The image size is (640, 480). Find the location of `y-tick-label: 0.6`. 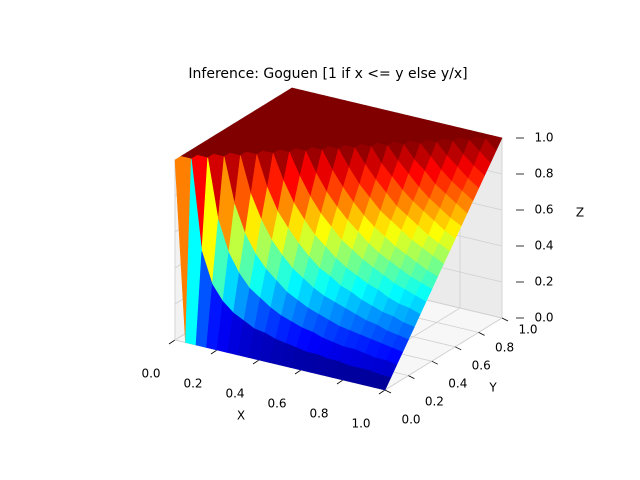

y-tick-label: 0.6 is located at coordinates (481, 366).